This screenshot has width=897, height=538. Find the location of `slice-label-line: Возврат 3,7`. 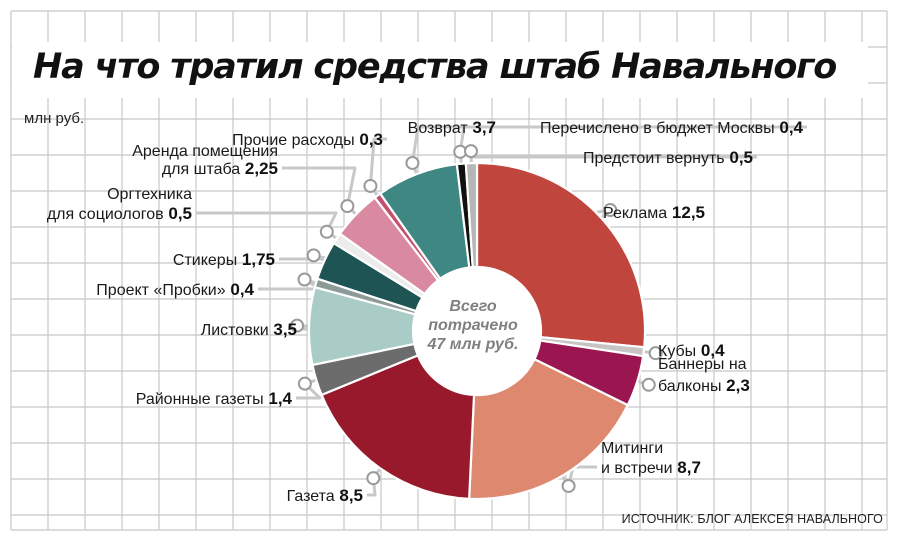

slice-label-line: Возврат 3,7 is located at coordinates (452, 127).